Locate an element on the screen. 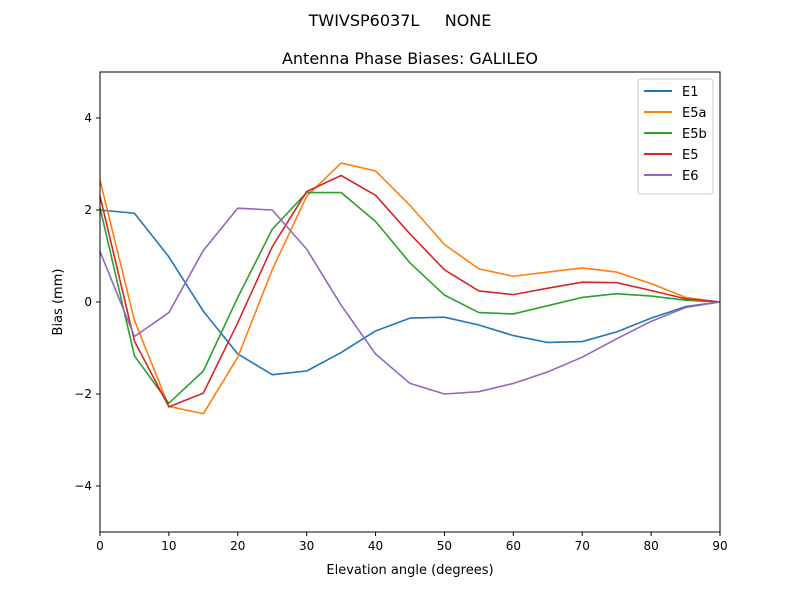 Image resolution: width=800 pixels, height=604 pixels. legend-label: E1 is located at coordinates (690, 92).